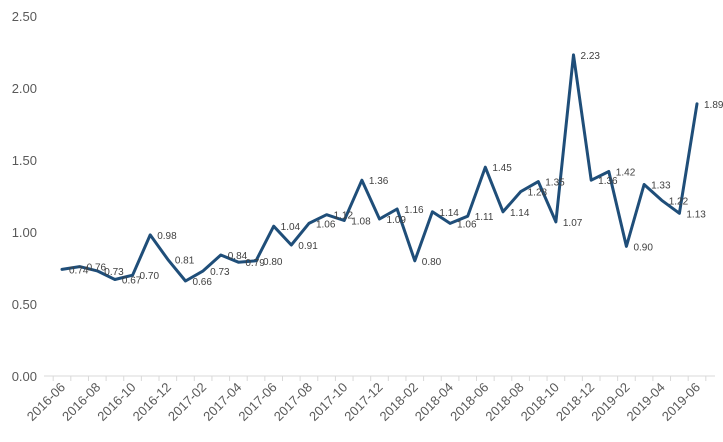 Image resolution: width=723 pixels, height=442 pixels. What do you see at coordinates (79, 270) in the screenshot?
I see `data-label: 0.74` at bounding box center [79, 270].